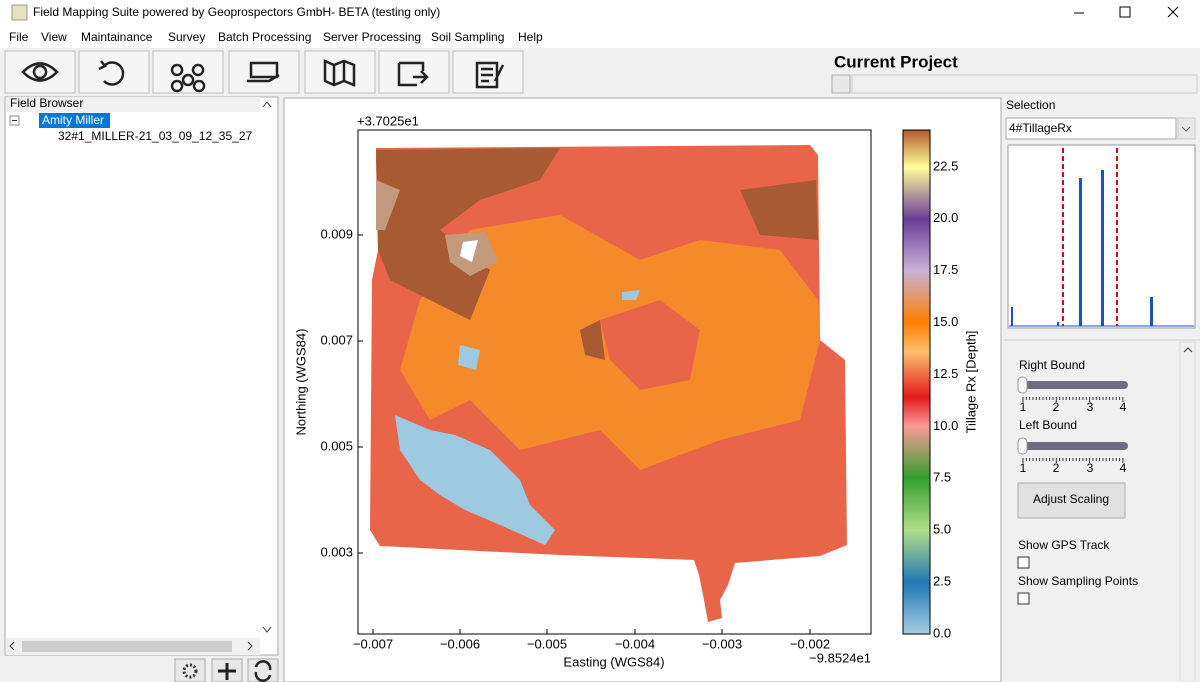 The height and width of the screenshot is (682, 1200). I want to click on menu-item: Survey, so click(186, 37).